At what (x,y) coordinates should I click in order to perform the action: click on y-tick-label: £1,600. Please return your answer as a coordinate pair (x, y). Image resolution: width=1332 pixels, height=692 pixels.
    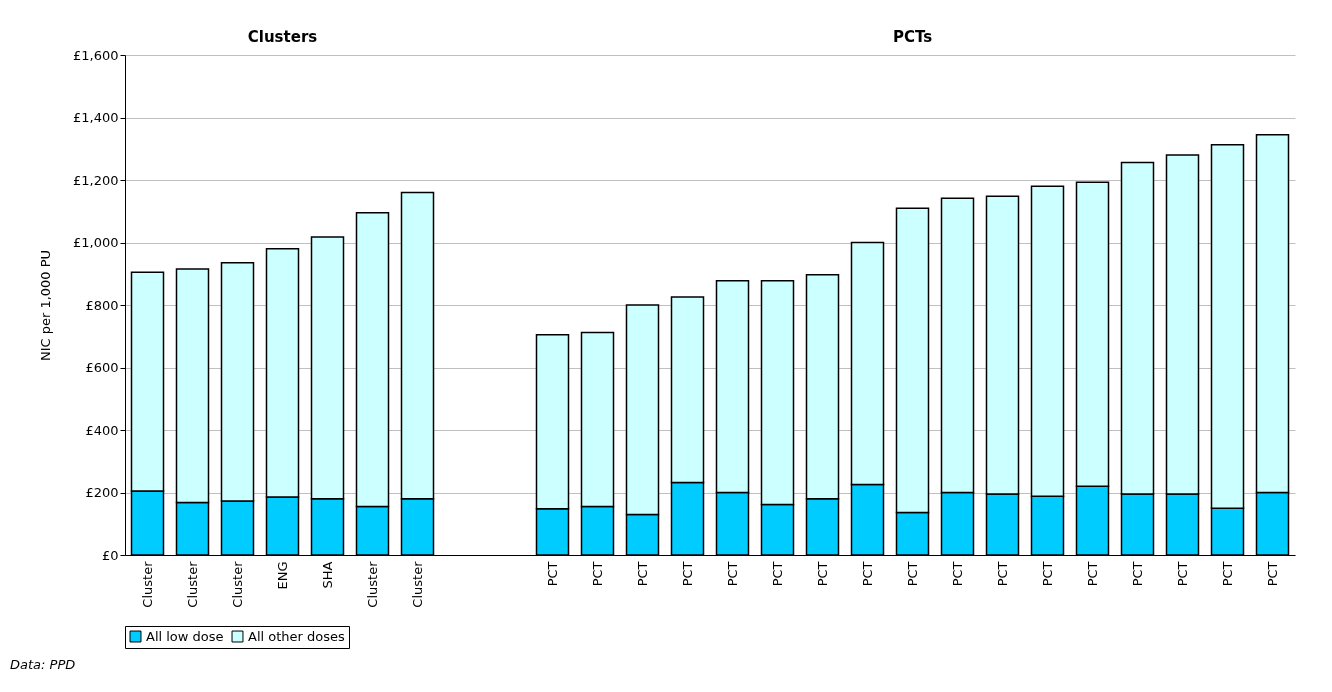
    Looking at the image, I should click on (96, 55).